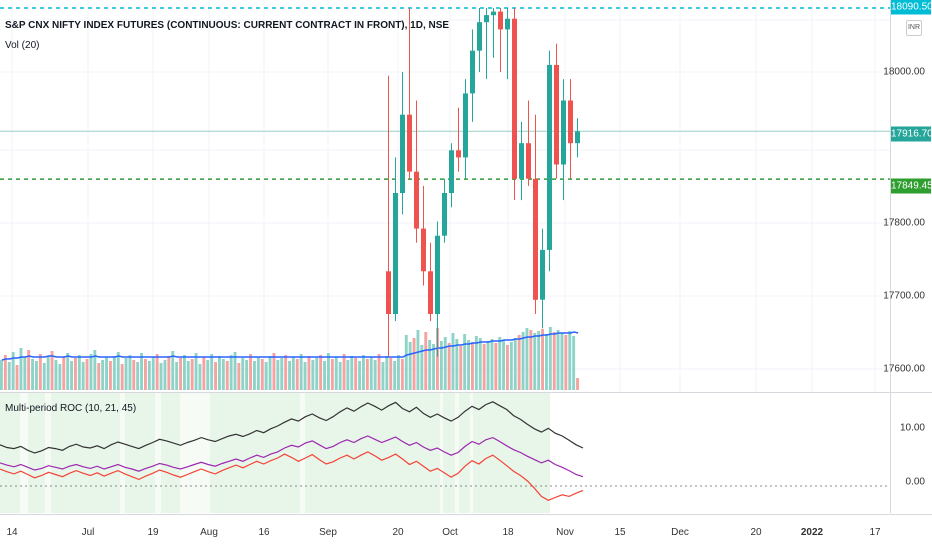 The width and height of the screenshot is (932, 551). I want to click on currency-badge: INR, so click(914, 28).